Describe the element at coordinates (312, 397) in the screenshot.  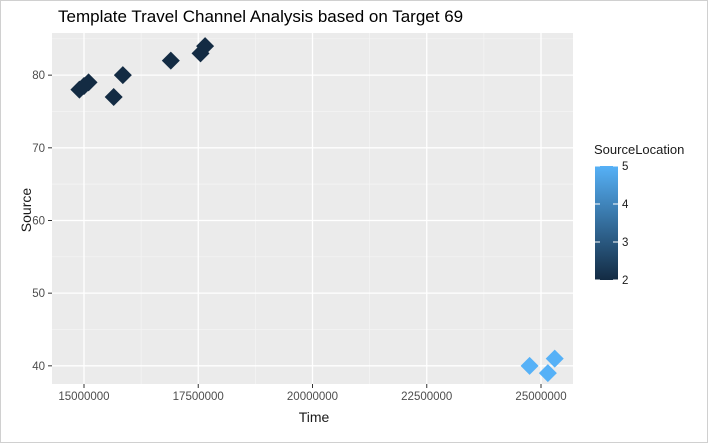
I see `x-tick-label: 20000000` at that location.